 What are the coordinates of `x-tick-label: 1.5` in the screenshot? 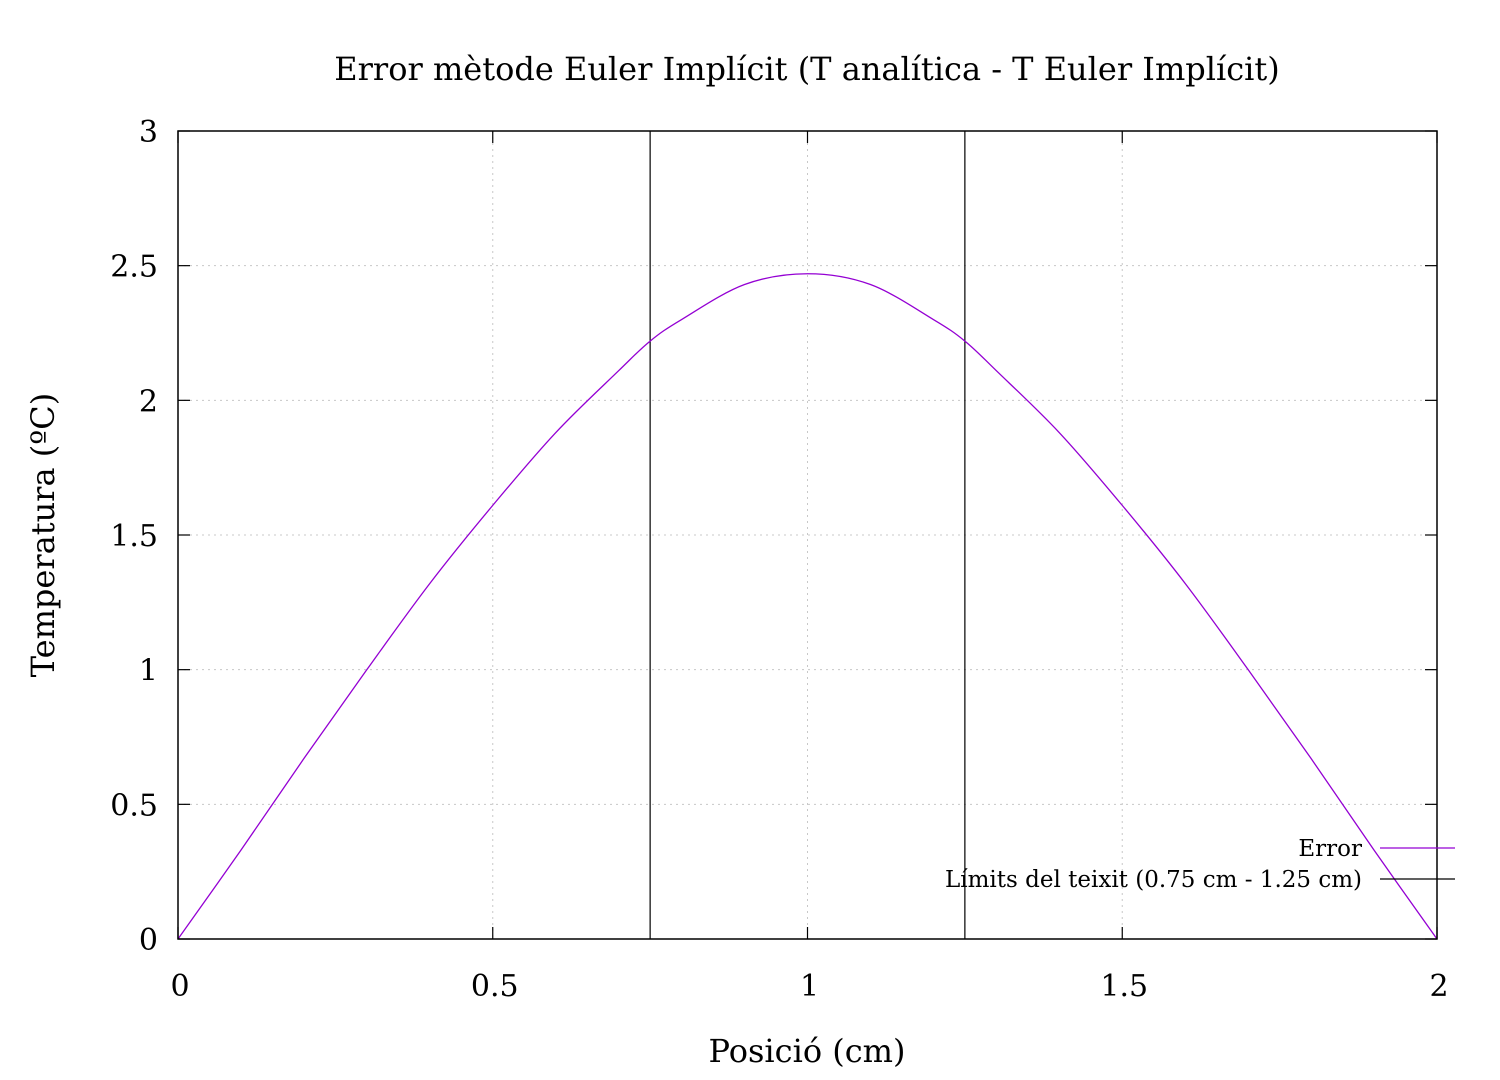 It's located at (1124, 986).